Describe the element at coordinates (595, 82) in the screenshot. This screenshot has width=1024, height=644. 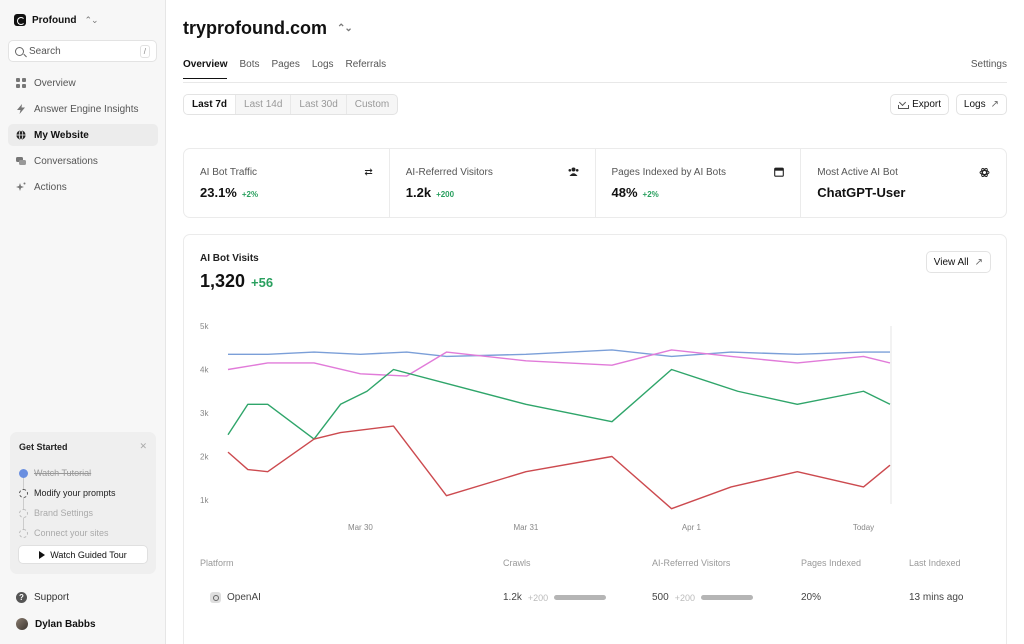
I see `tabs-divider` at that location.